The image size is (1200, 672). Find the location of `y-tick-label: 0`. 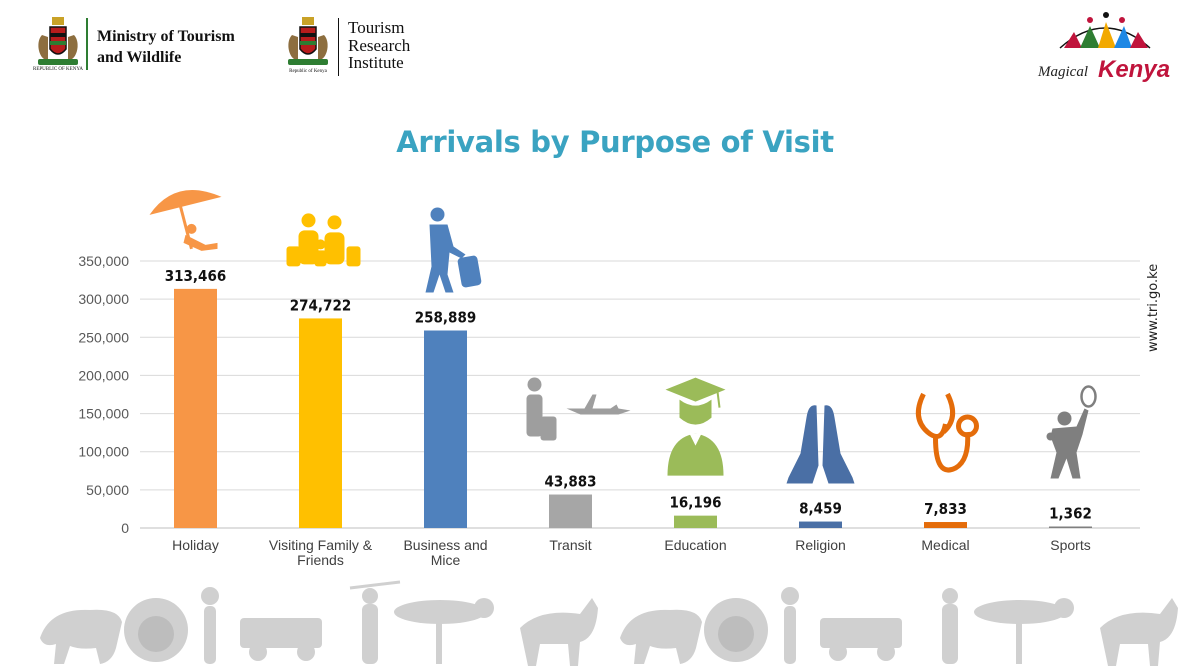

y-tick-label: 0 is located at coordinates (125, 528).